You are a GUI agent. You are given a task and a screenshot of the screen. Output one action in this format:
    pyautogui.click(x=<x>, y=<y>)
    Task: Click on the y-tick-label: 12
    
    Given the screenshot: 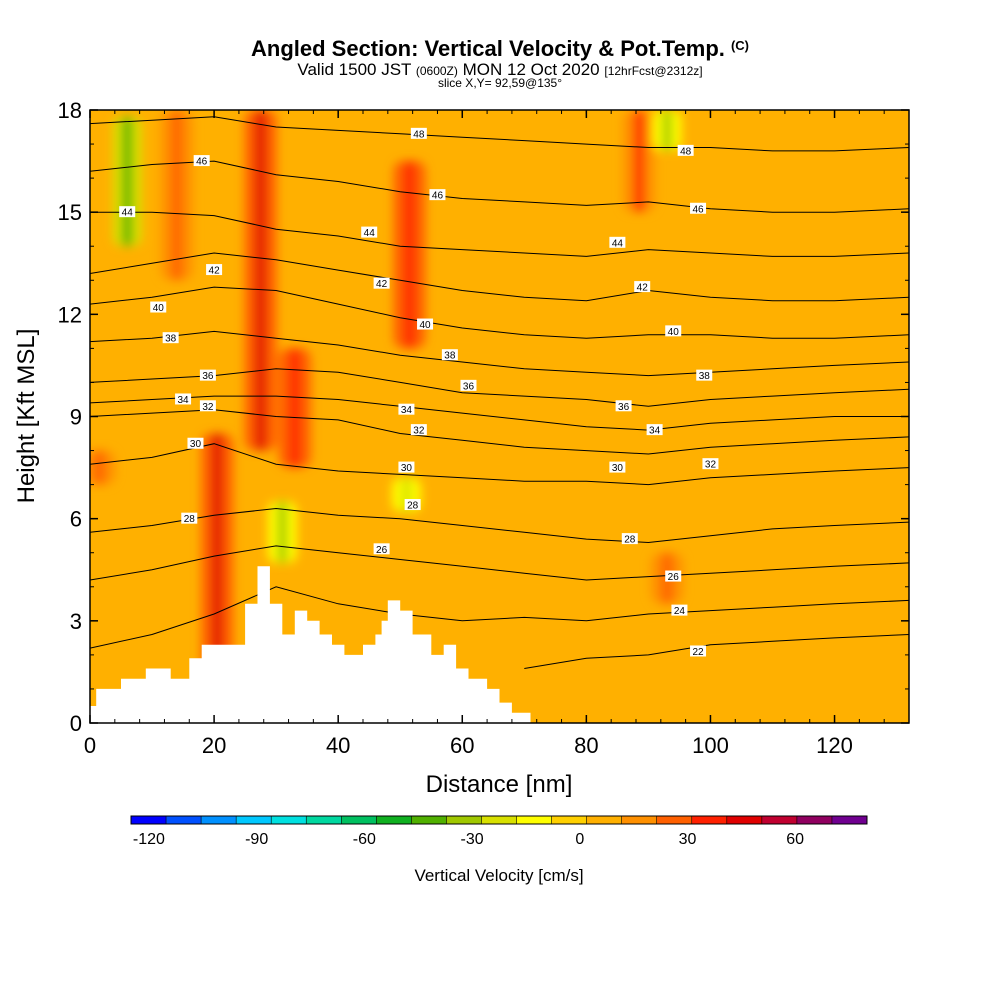 What is the action you would take?
    pyautogui.click(x=70, y=314)
    